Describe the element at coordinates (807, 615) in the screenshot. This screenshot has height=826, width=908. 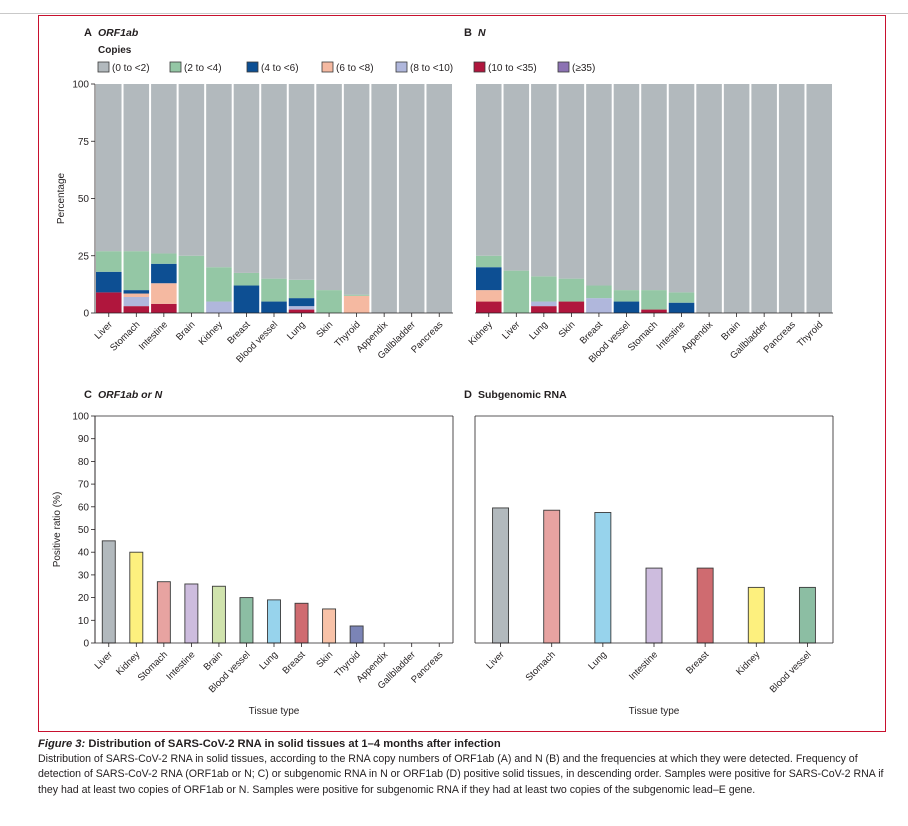
I see `panel-d-bar-blood-vessel` at that location.